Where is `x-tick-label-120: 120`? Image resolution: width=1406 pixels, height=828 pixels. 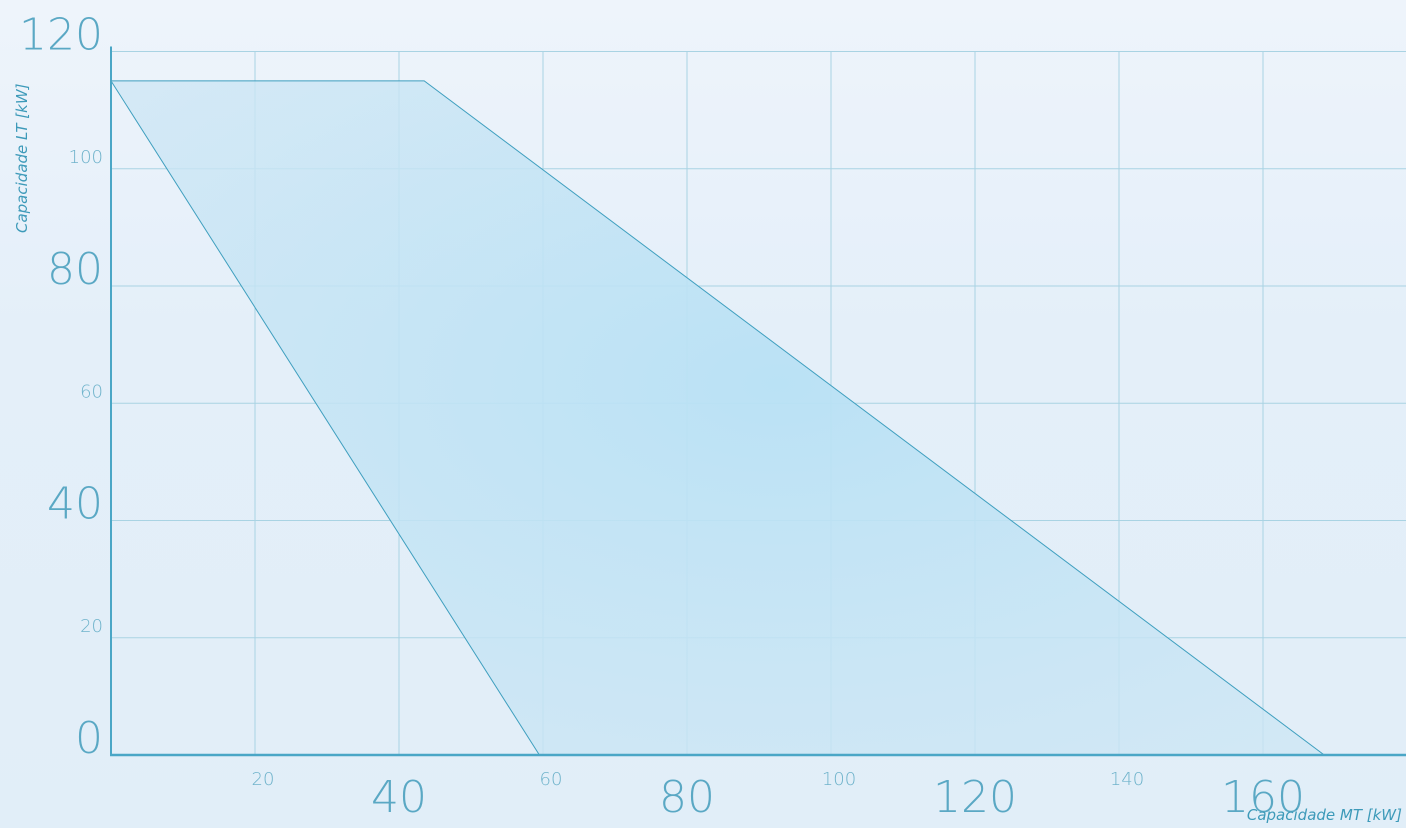 x-tick-label-120: 120 is located at coordinates (975, 797).